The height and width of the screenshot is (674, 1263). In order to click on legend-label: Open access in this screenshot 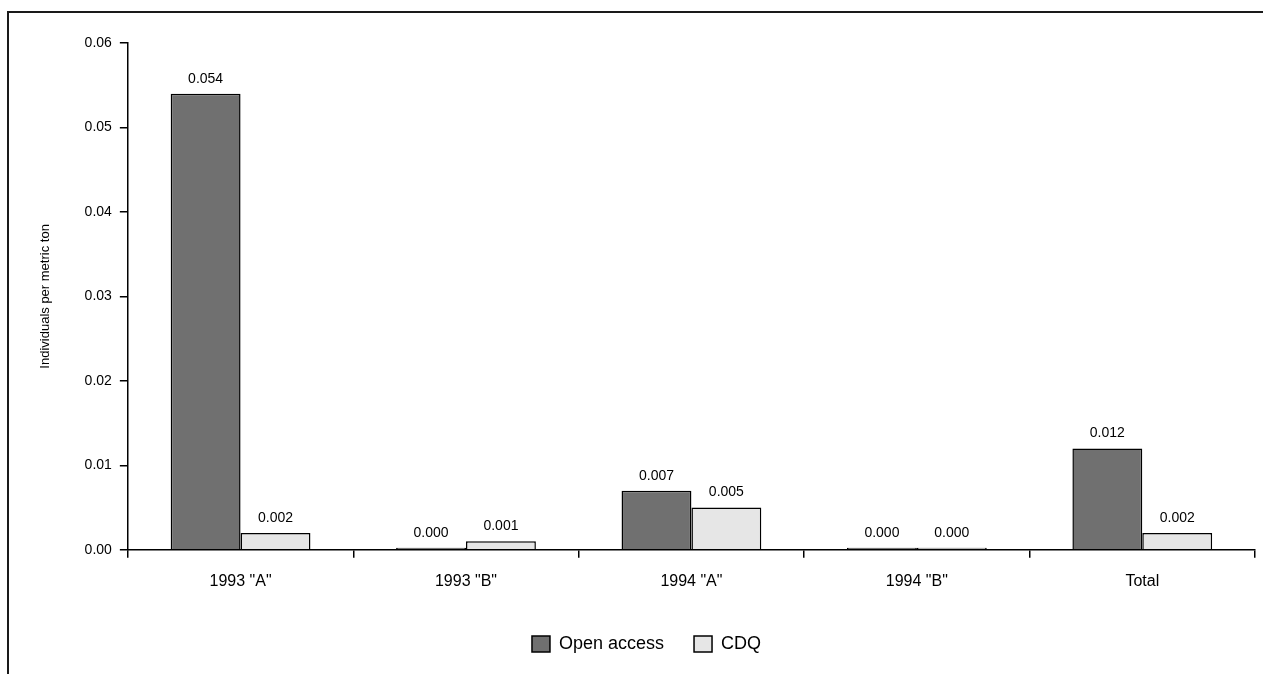, I will do `click(611, 642)`.